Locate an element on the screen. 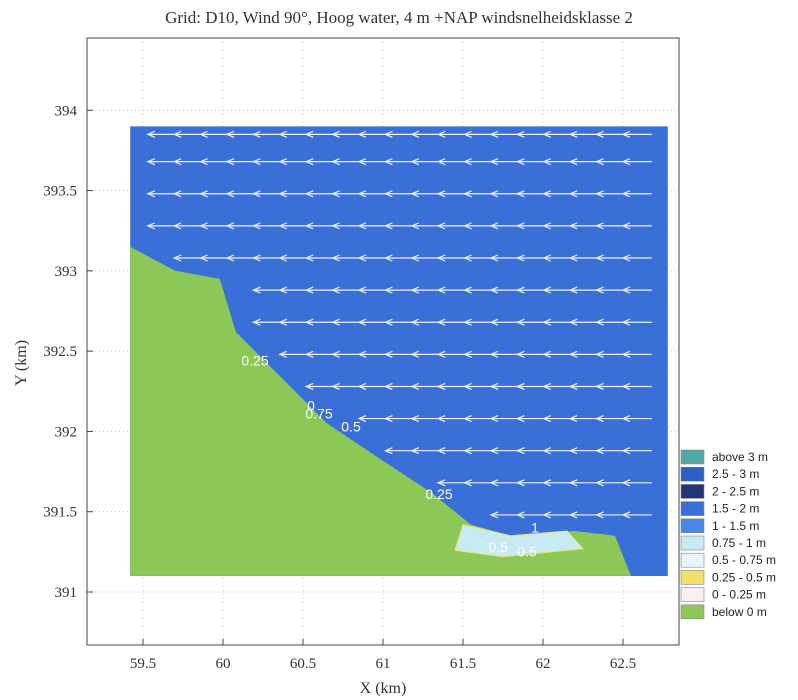  x-tick-label: 61.5 is located at coordinates (463, 664).